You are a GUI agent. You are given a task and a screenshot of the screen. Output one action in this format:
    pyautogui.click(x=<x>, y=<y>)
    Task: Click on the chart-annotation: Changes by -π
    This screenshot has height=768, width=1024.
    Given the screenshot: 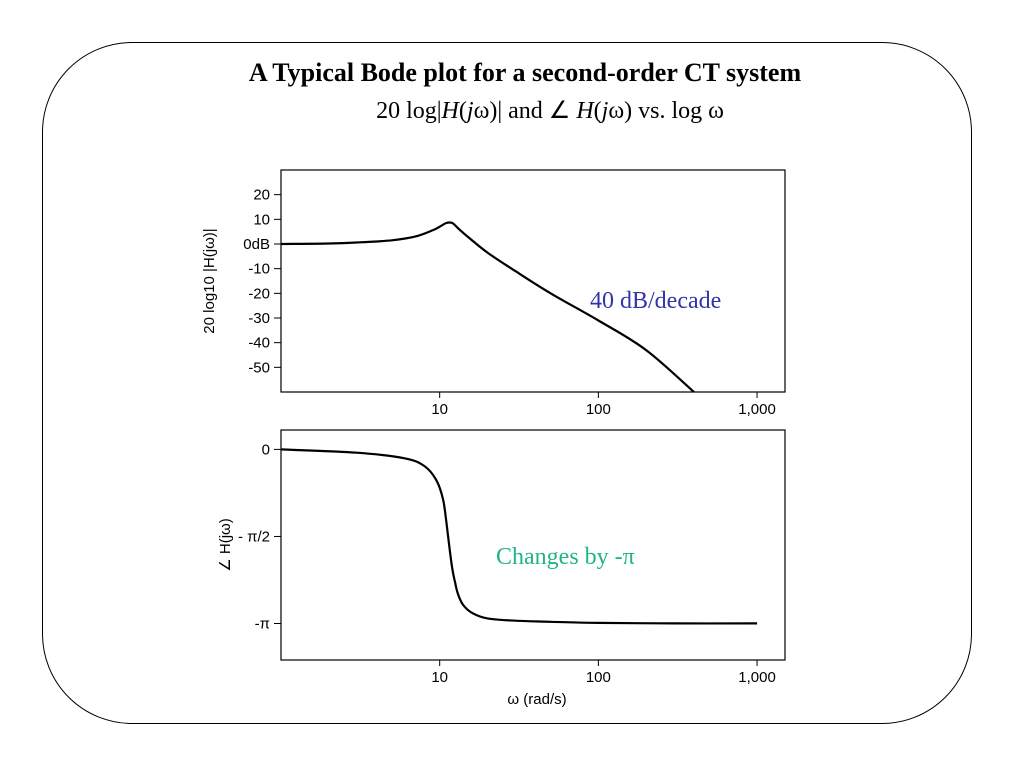 What is the action you would take?
    pyautogui.click(x=565, y=557)
    